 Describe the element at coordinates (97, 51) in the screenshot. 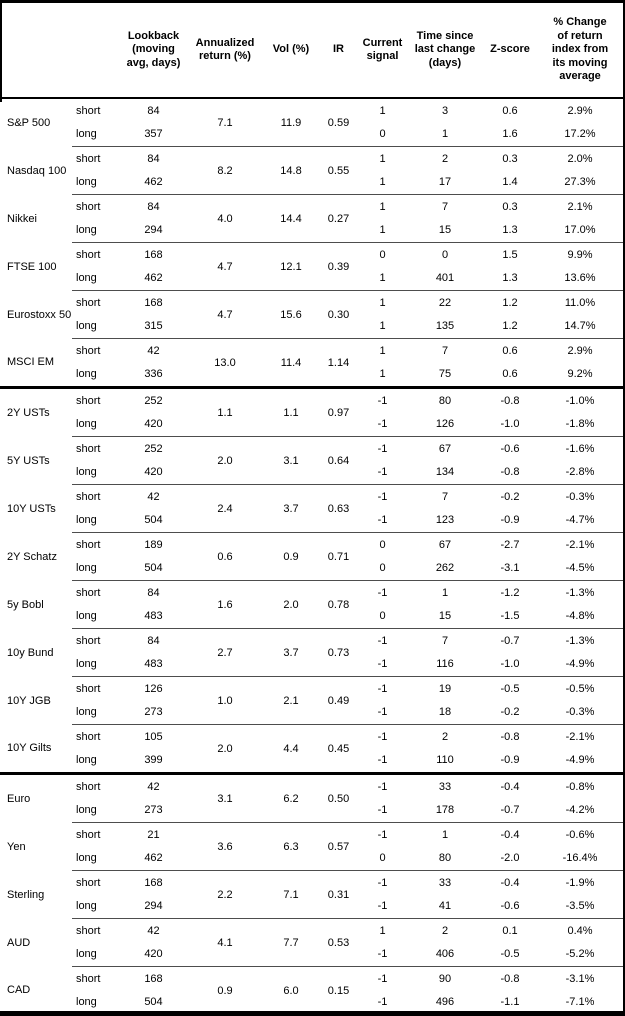

I see `horizon-header` at that location.